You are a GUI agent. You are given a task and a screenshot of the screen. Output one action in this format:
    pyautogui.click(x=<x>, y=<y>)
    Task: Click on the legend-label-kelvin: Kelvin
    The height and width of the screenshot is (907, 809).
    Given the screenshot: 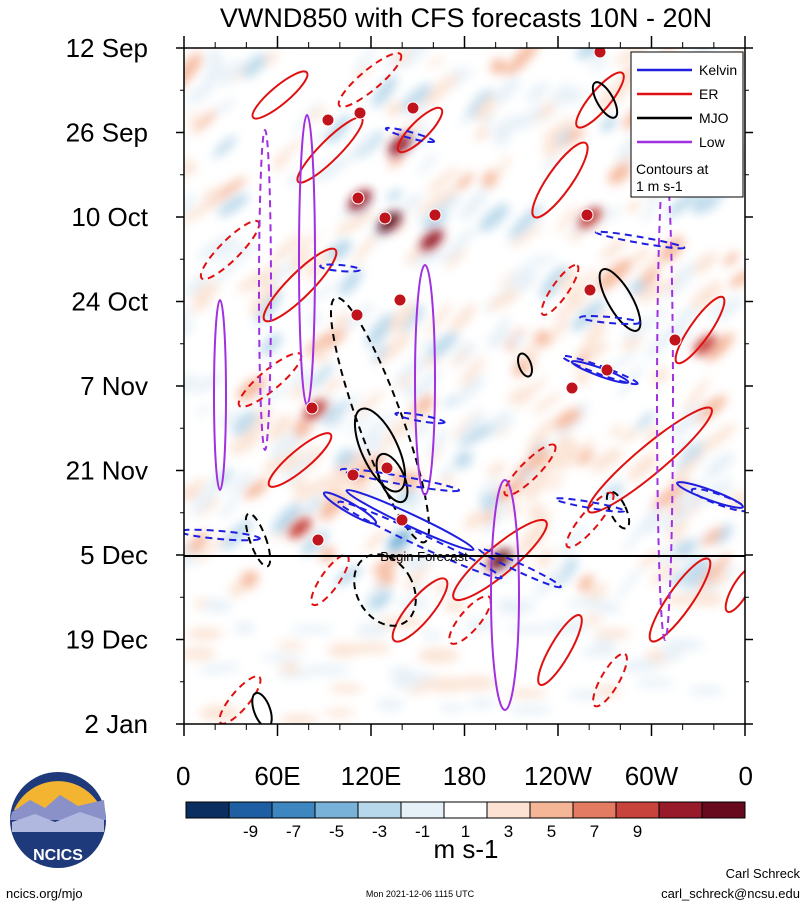 What is the action you would take?
    pyautogui.click(x=718, y=70)
    